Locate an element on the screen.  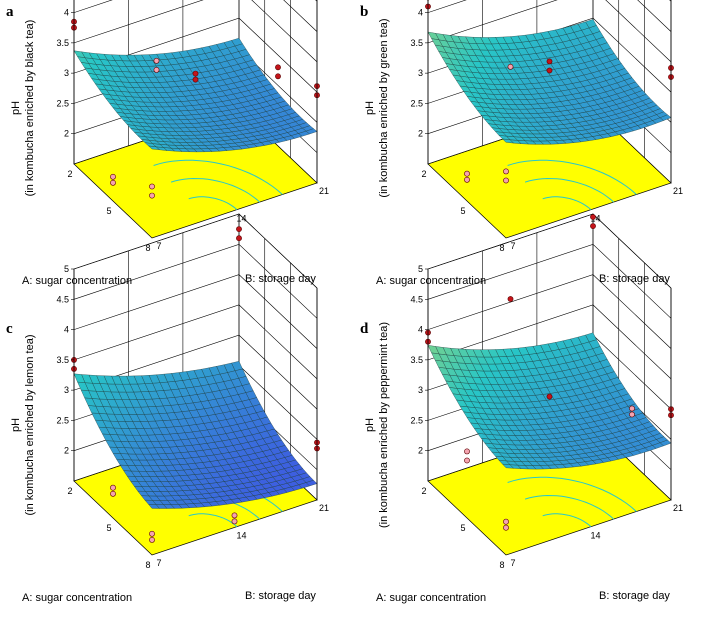
floor-contours is located at coordinates (218, 185).